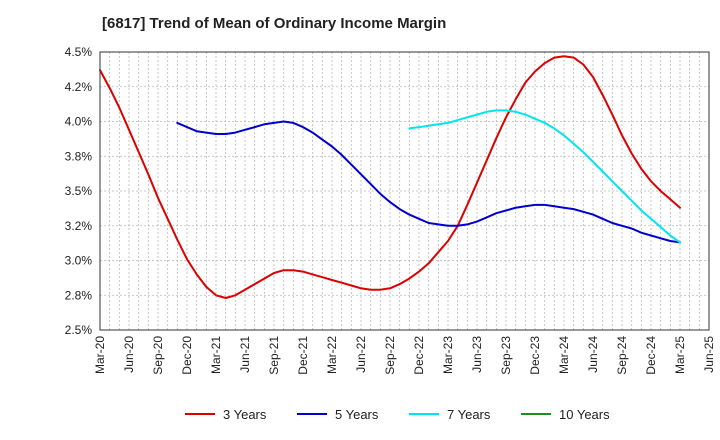  What do you see at coordinates (397, 414) in the screenshot?
I see `legend: 3 Years 5 Years 7 Years 10 Years` at bounding box center [397, 414].